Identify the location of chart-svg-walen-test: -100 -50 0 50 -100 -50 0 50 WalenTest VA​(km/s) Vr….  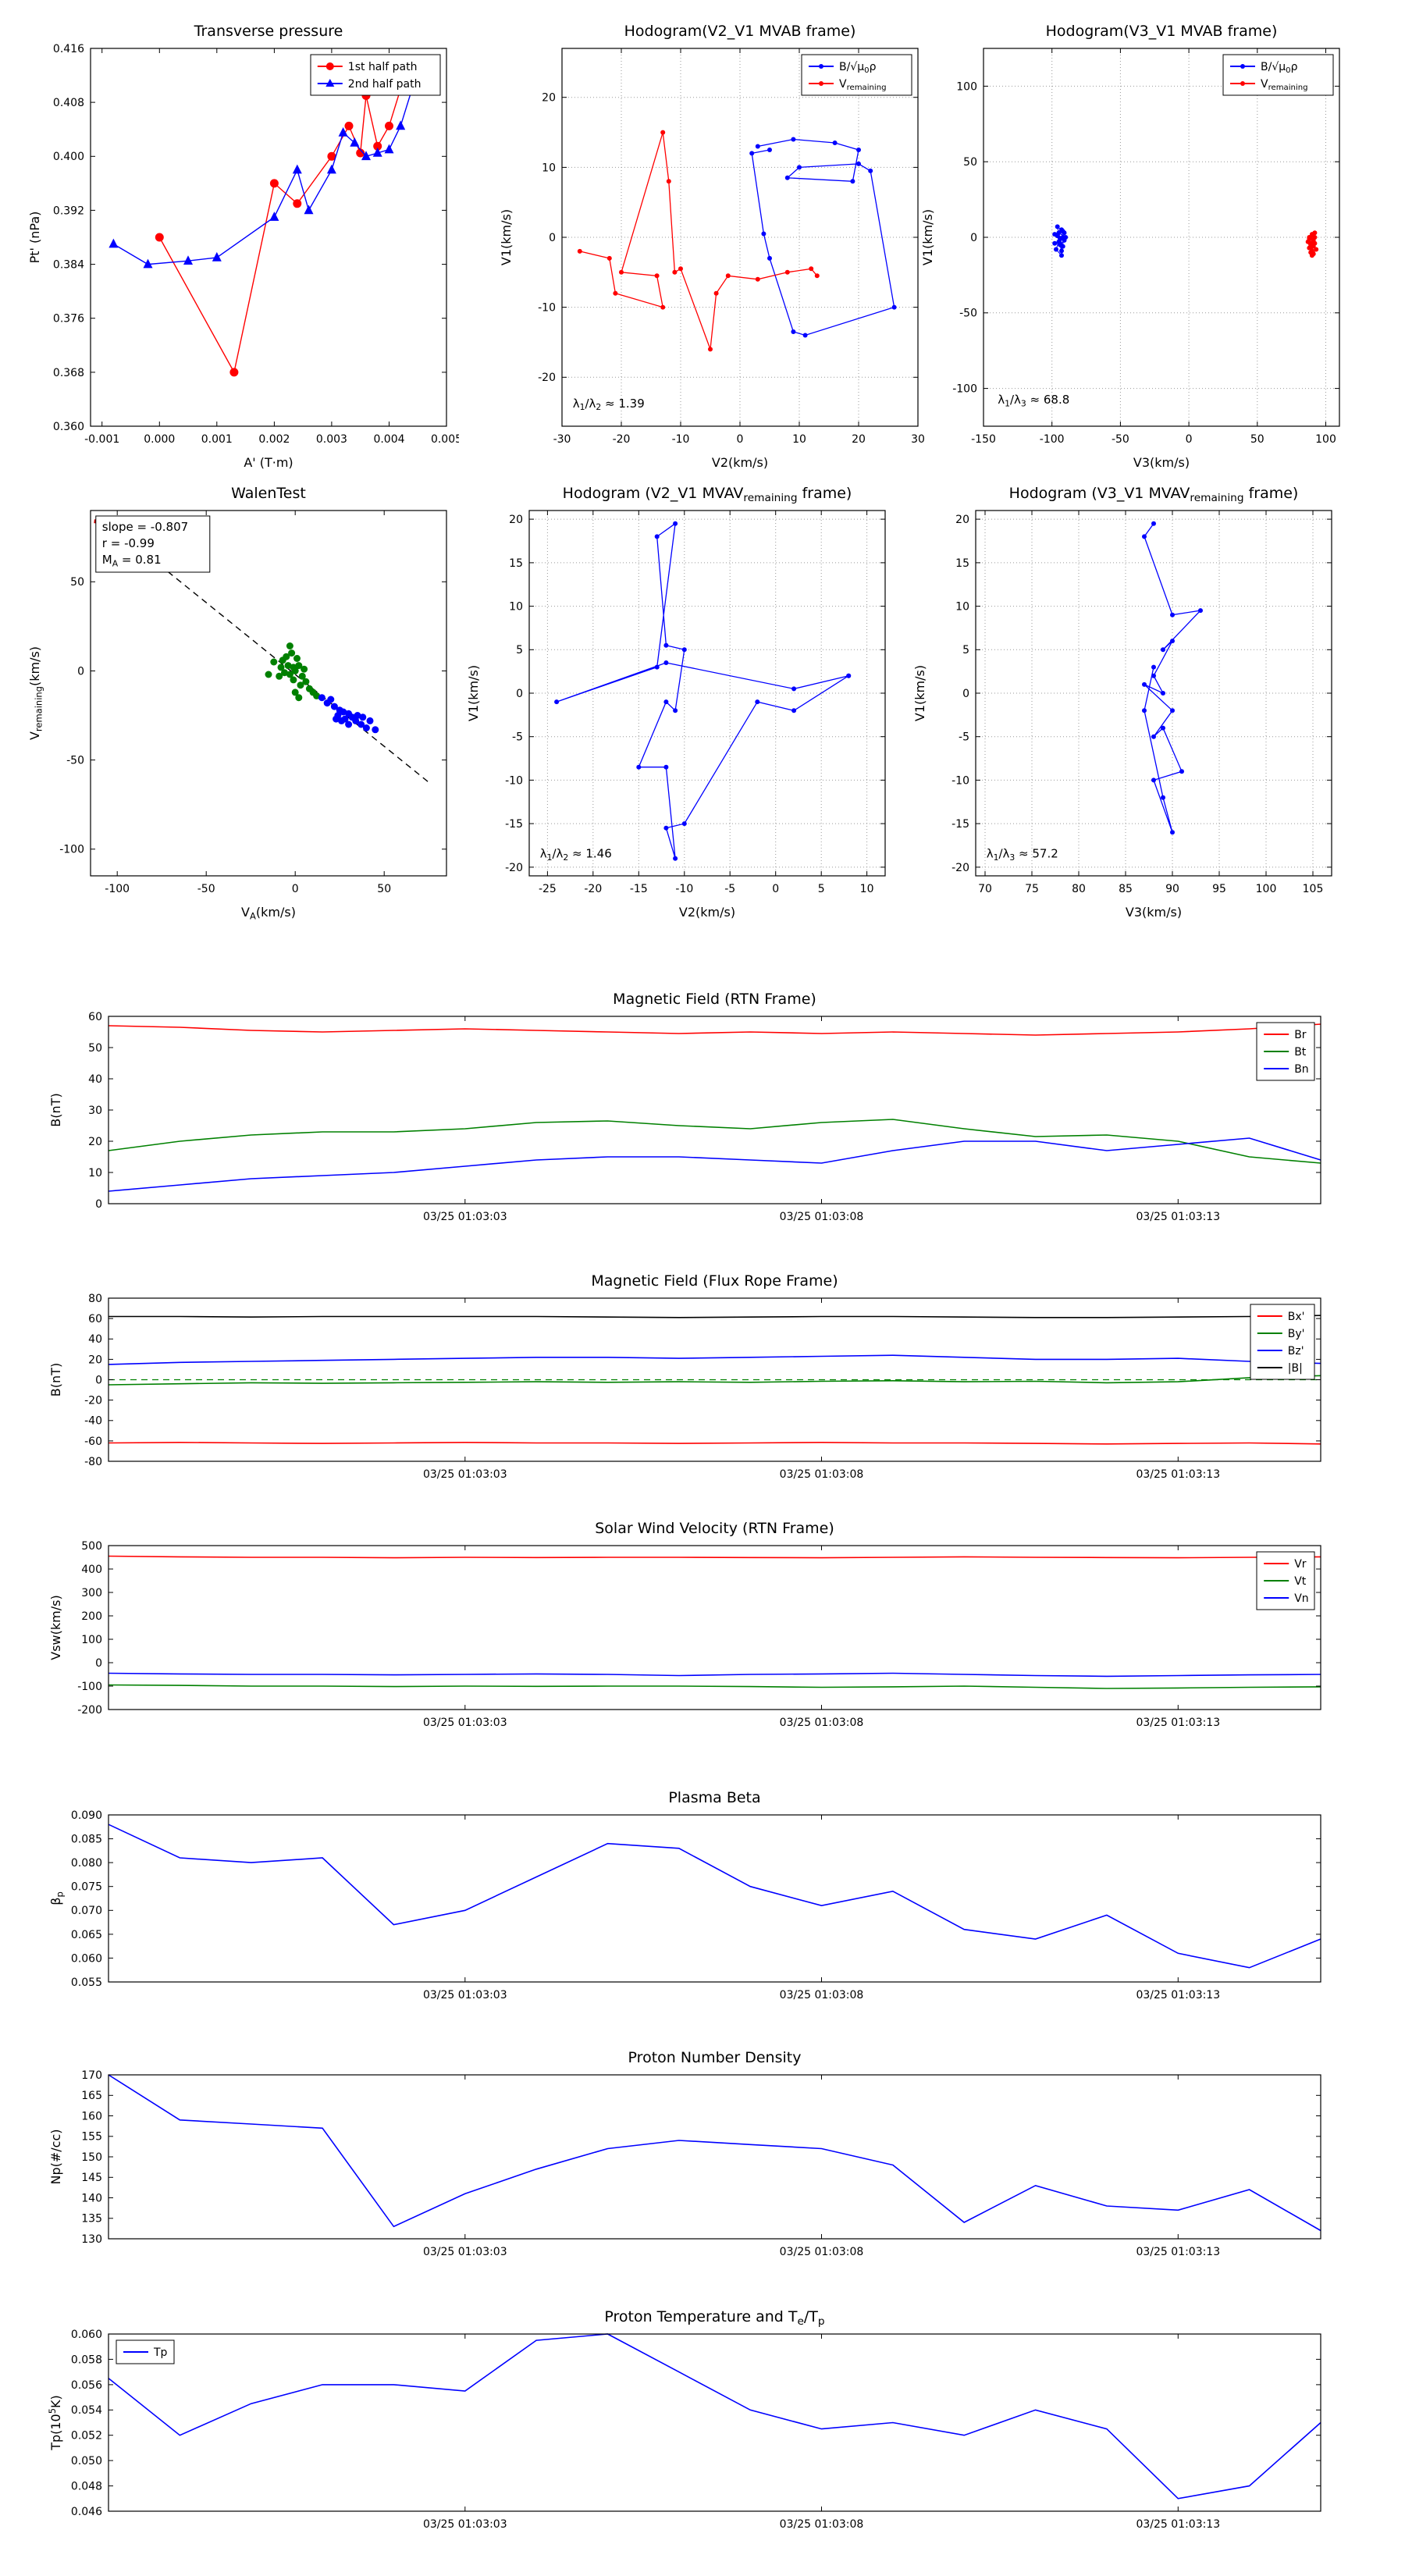
(237, 703).